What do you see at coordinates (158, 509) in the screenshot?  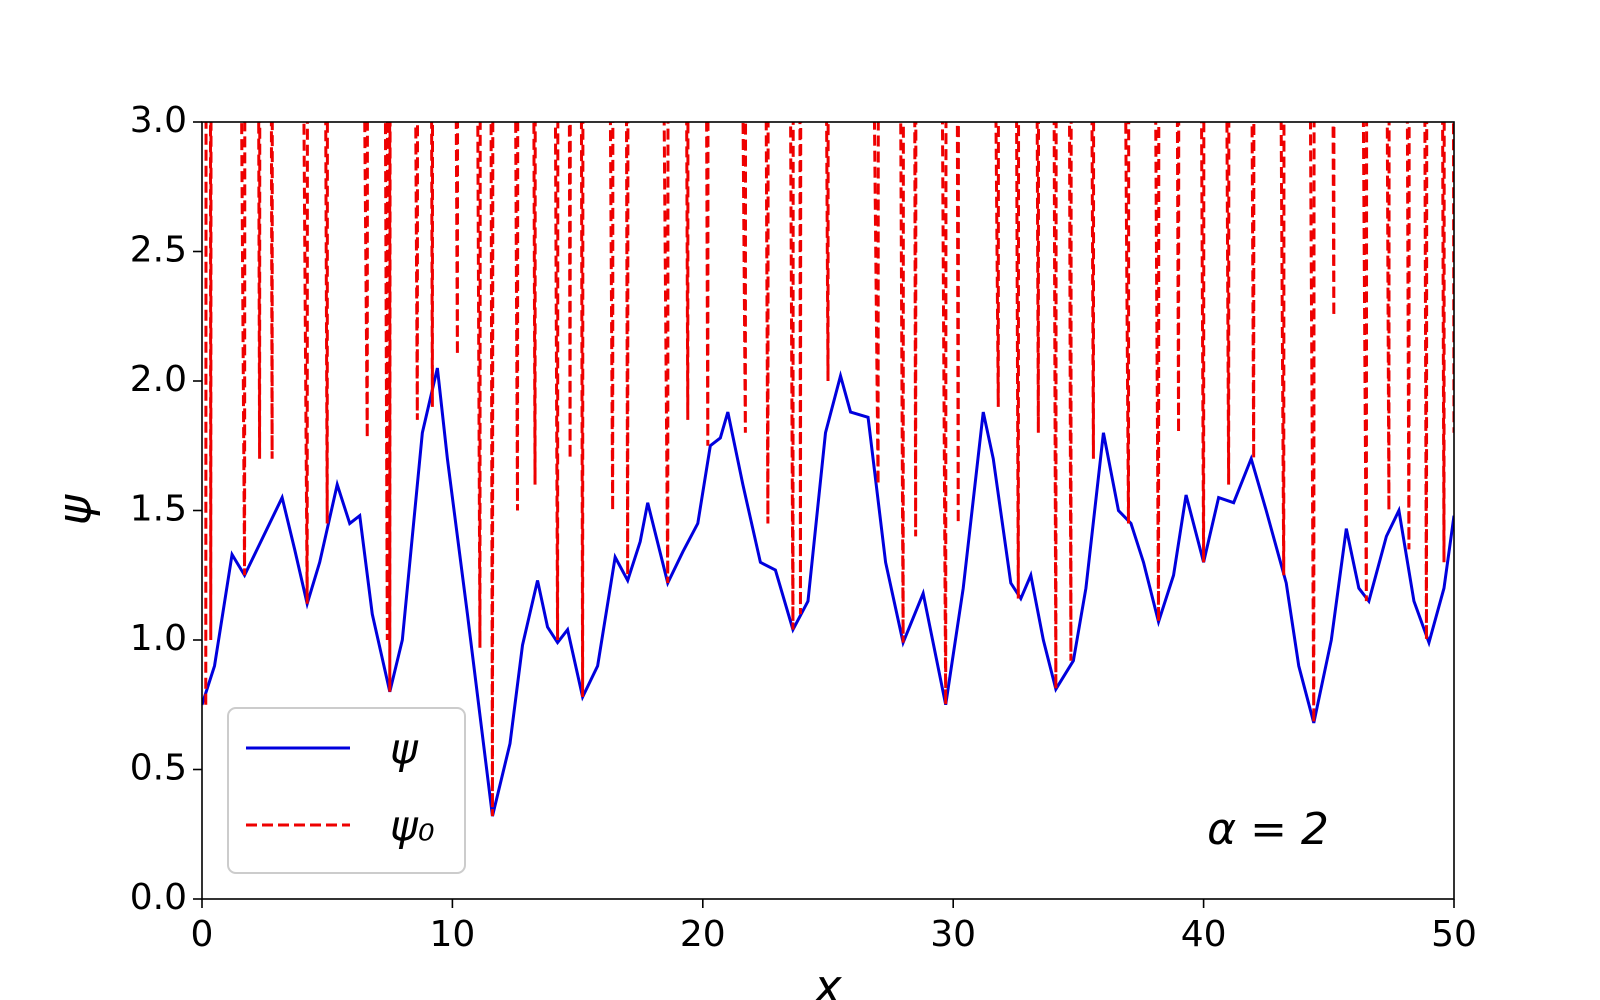 I see `y-tick-label: 1.5` at bounding box center [158, 509].